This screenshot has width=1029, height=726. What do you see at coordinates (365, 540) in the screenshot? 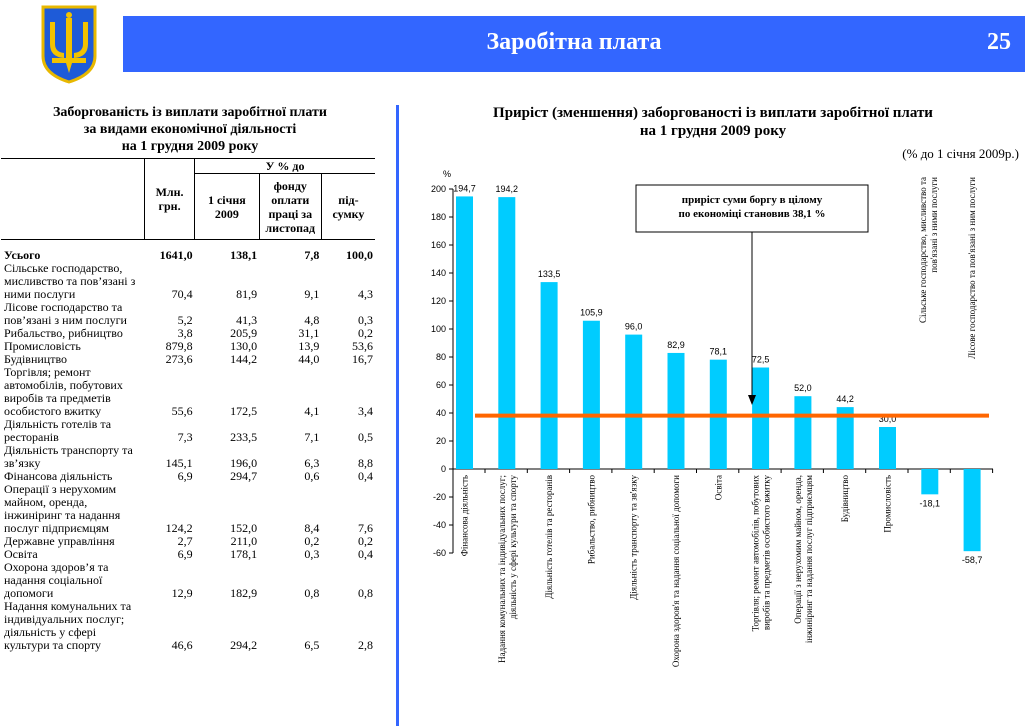
I see `cell-total: 0,2` at bounding box center [365, 540].